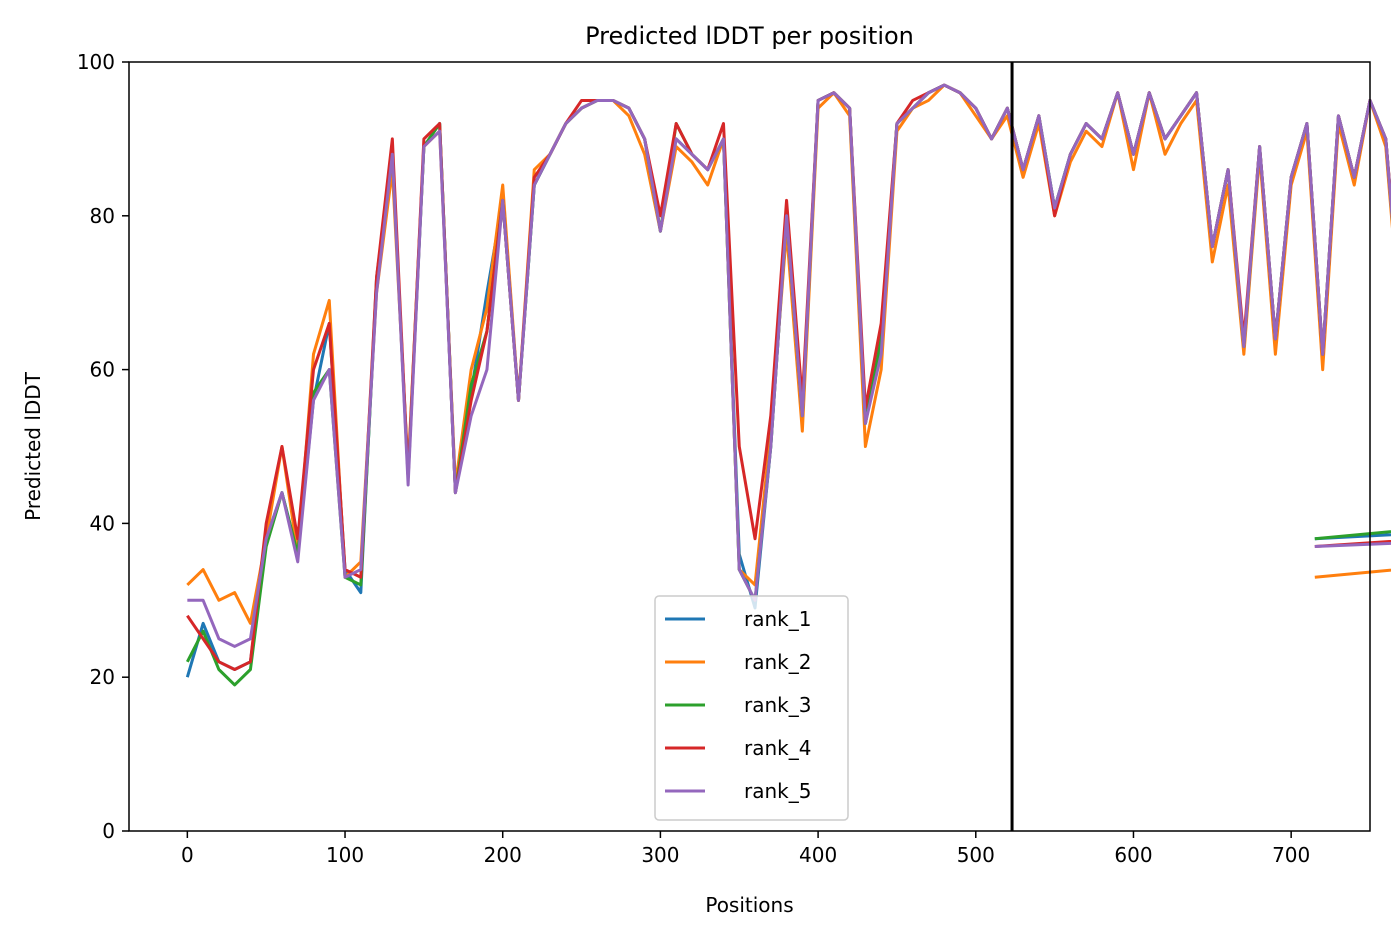 This screenshot has height=939, width=1391. I want to click on x-axis: 0 100 200 300 400 500 600 700, so click(745, 849).